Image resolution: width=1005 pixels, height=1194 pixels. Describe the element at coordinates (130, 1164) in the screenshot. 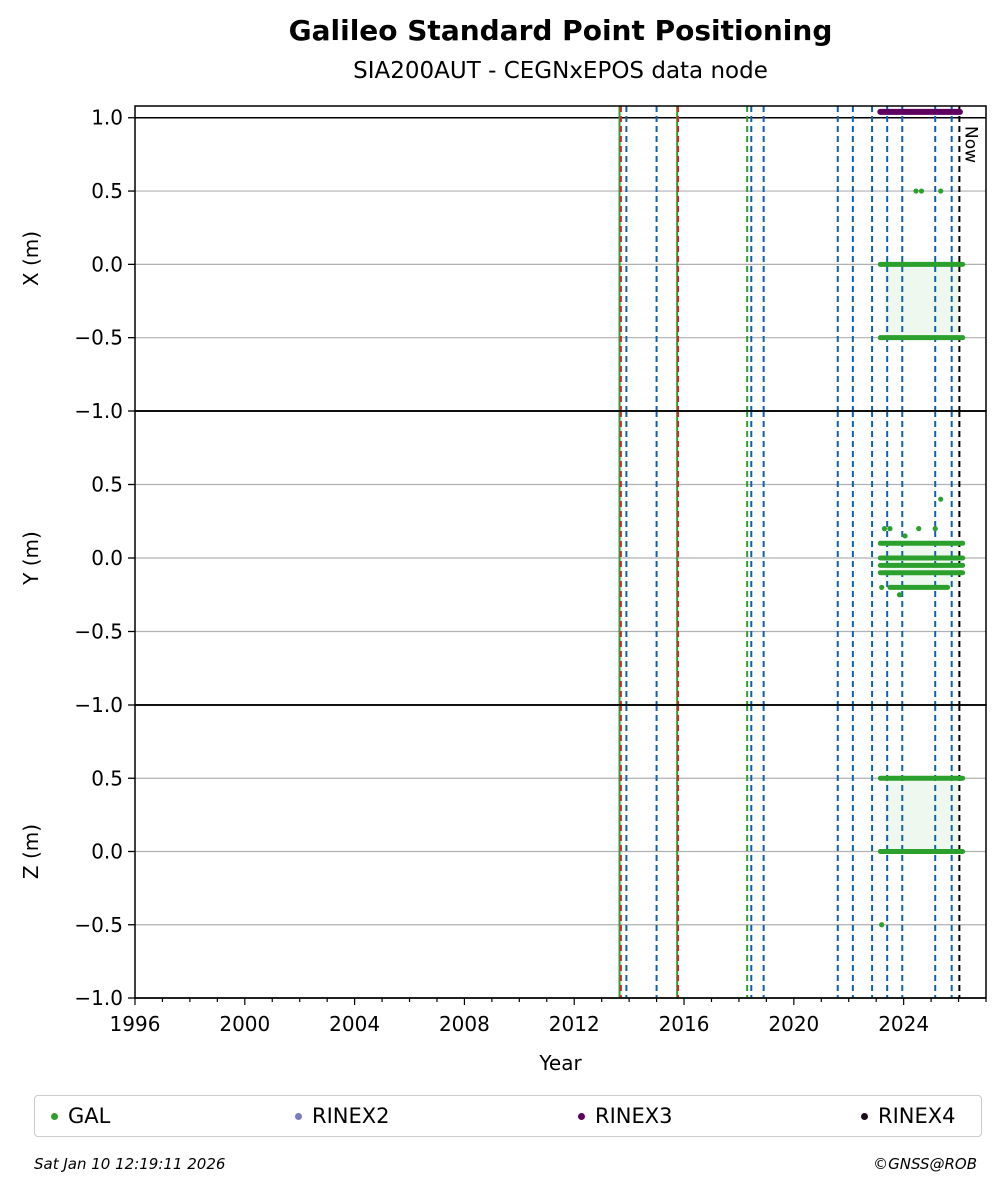

I see `footer-timestamp: Sat Jan 10 12:19:11 2026` at that location.